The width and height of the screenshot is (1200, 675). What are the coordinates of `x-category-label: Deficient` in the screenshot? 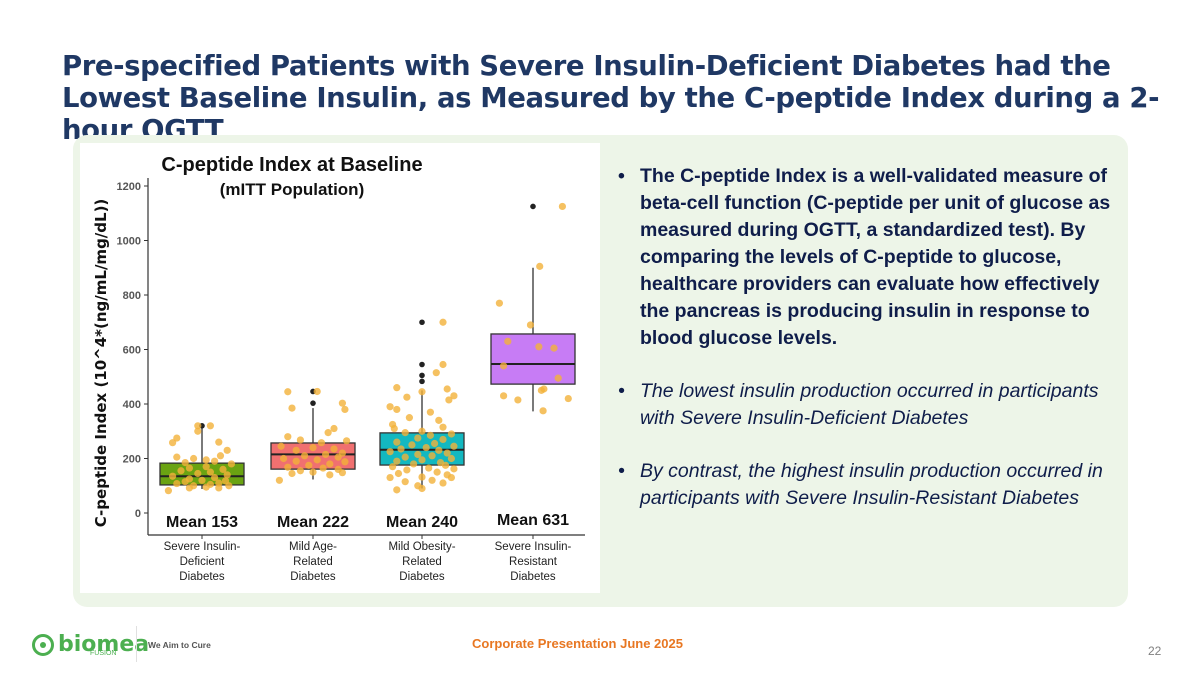 It's located at (203, 562).